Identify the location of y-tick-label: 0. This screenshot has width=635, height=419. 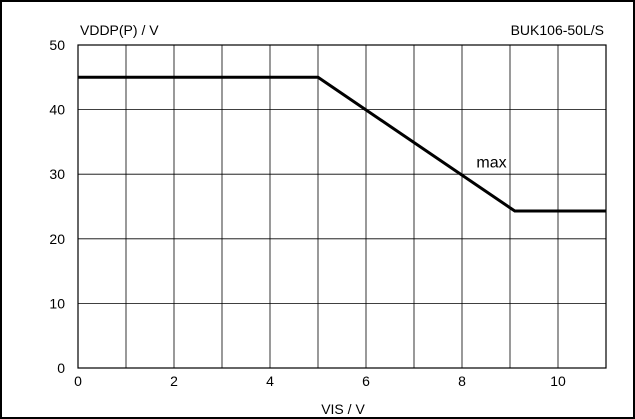
(61, 368).